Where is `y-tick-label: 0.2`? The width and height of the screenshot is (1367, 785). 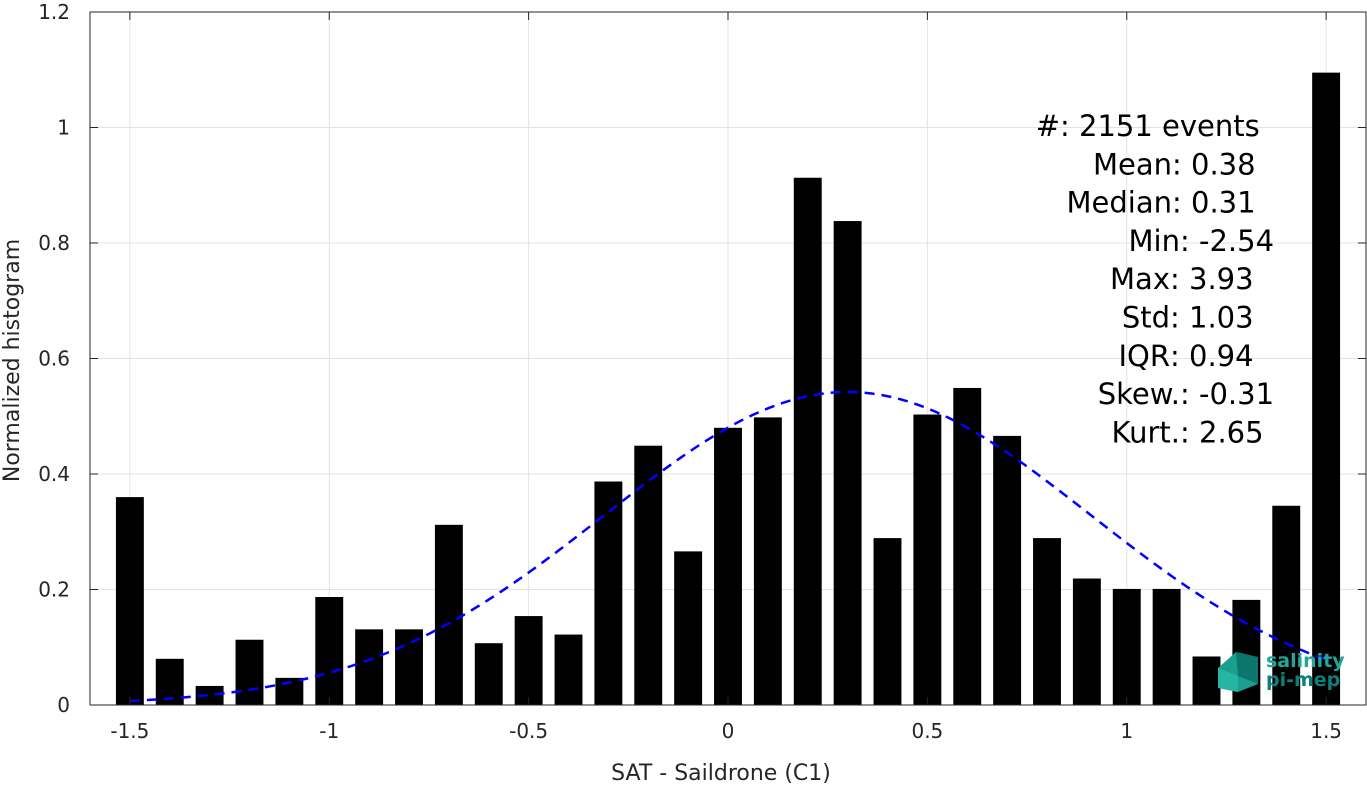 y-tick-label: 0.2 is located at coordinates (54, 590).